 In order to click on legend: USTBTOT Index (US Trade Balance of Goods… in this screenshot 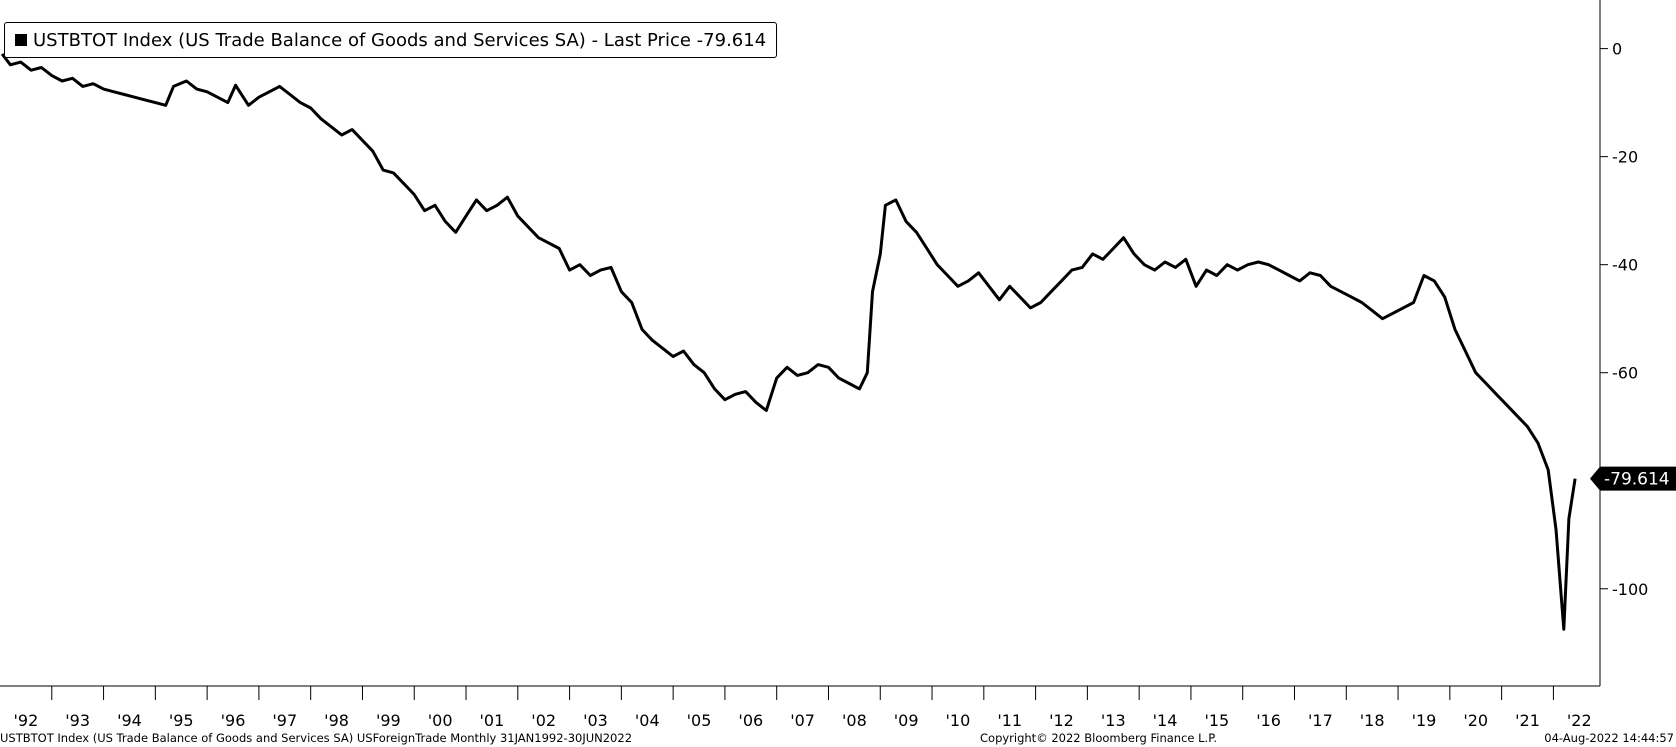, I will do `click(391, 40)`.